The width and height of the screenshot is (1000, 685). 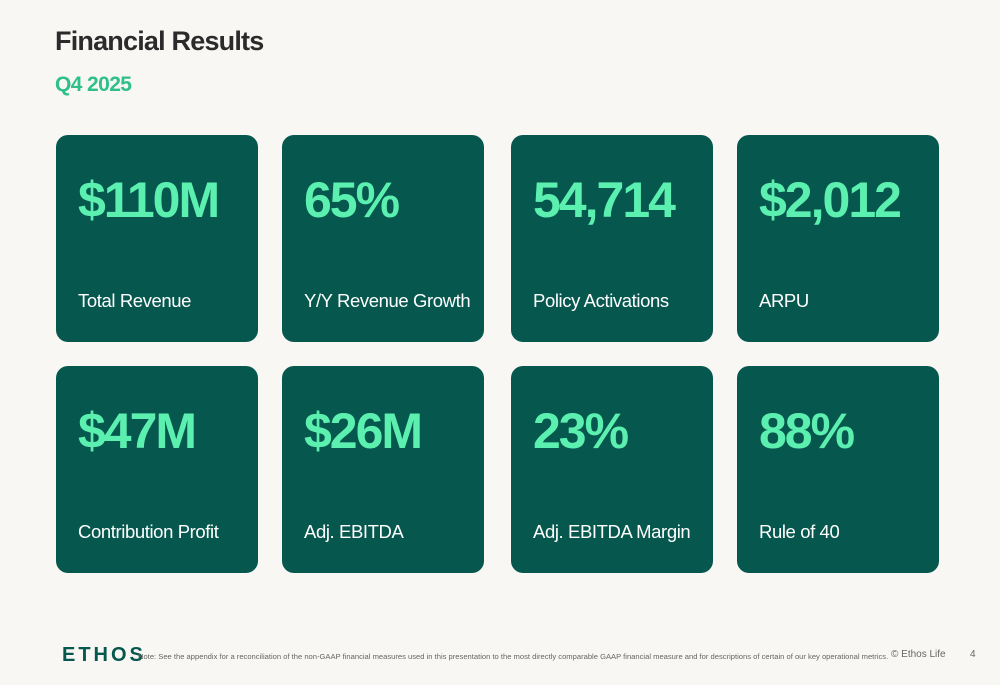 I want to click on page-number: 4, so click(x=973, y=654).